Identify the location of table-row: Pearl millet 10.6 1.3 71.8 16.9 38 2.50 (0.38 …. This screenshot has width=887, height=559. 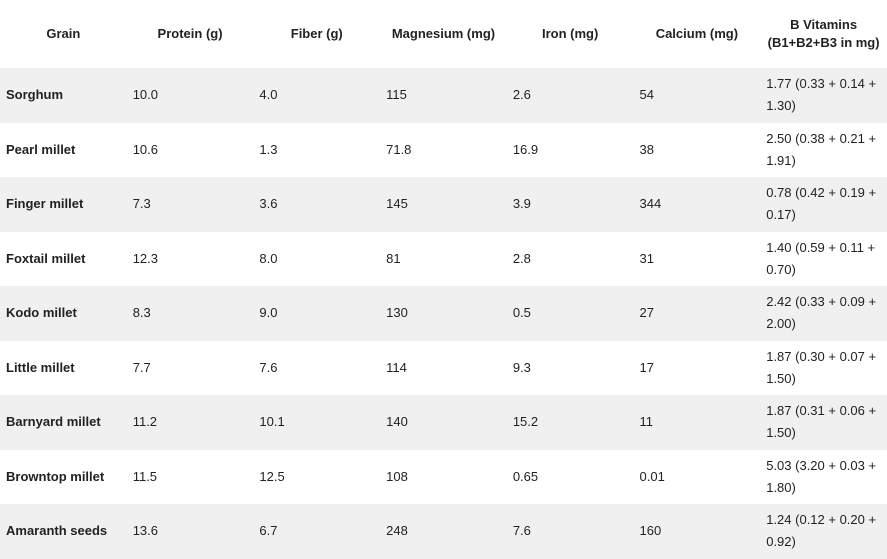
(443, 150).